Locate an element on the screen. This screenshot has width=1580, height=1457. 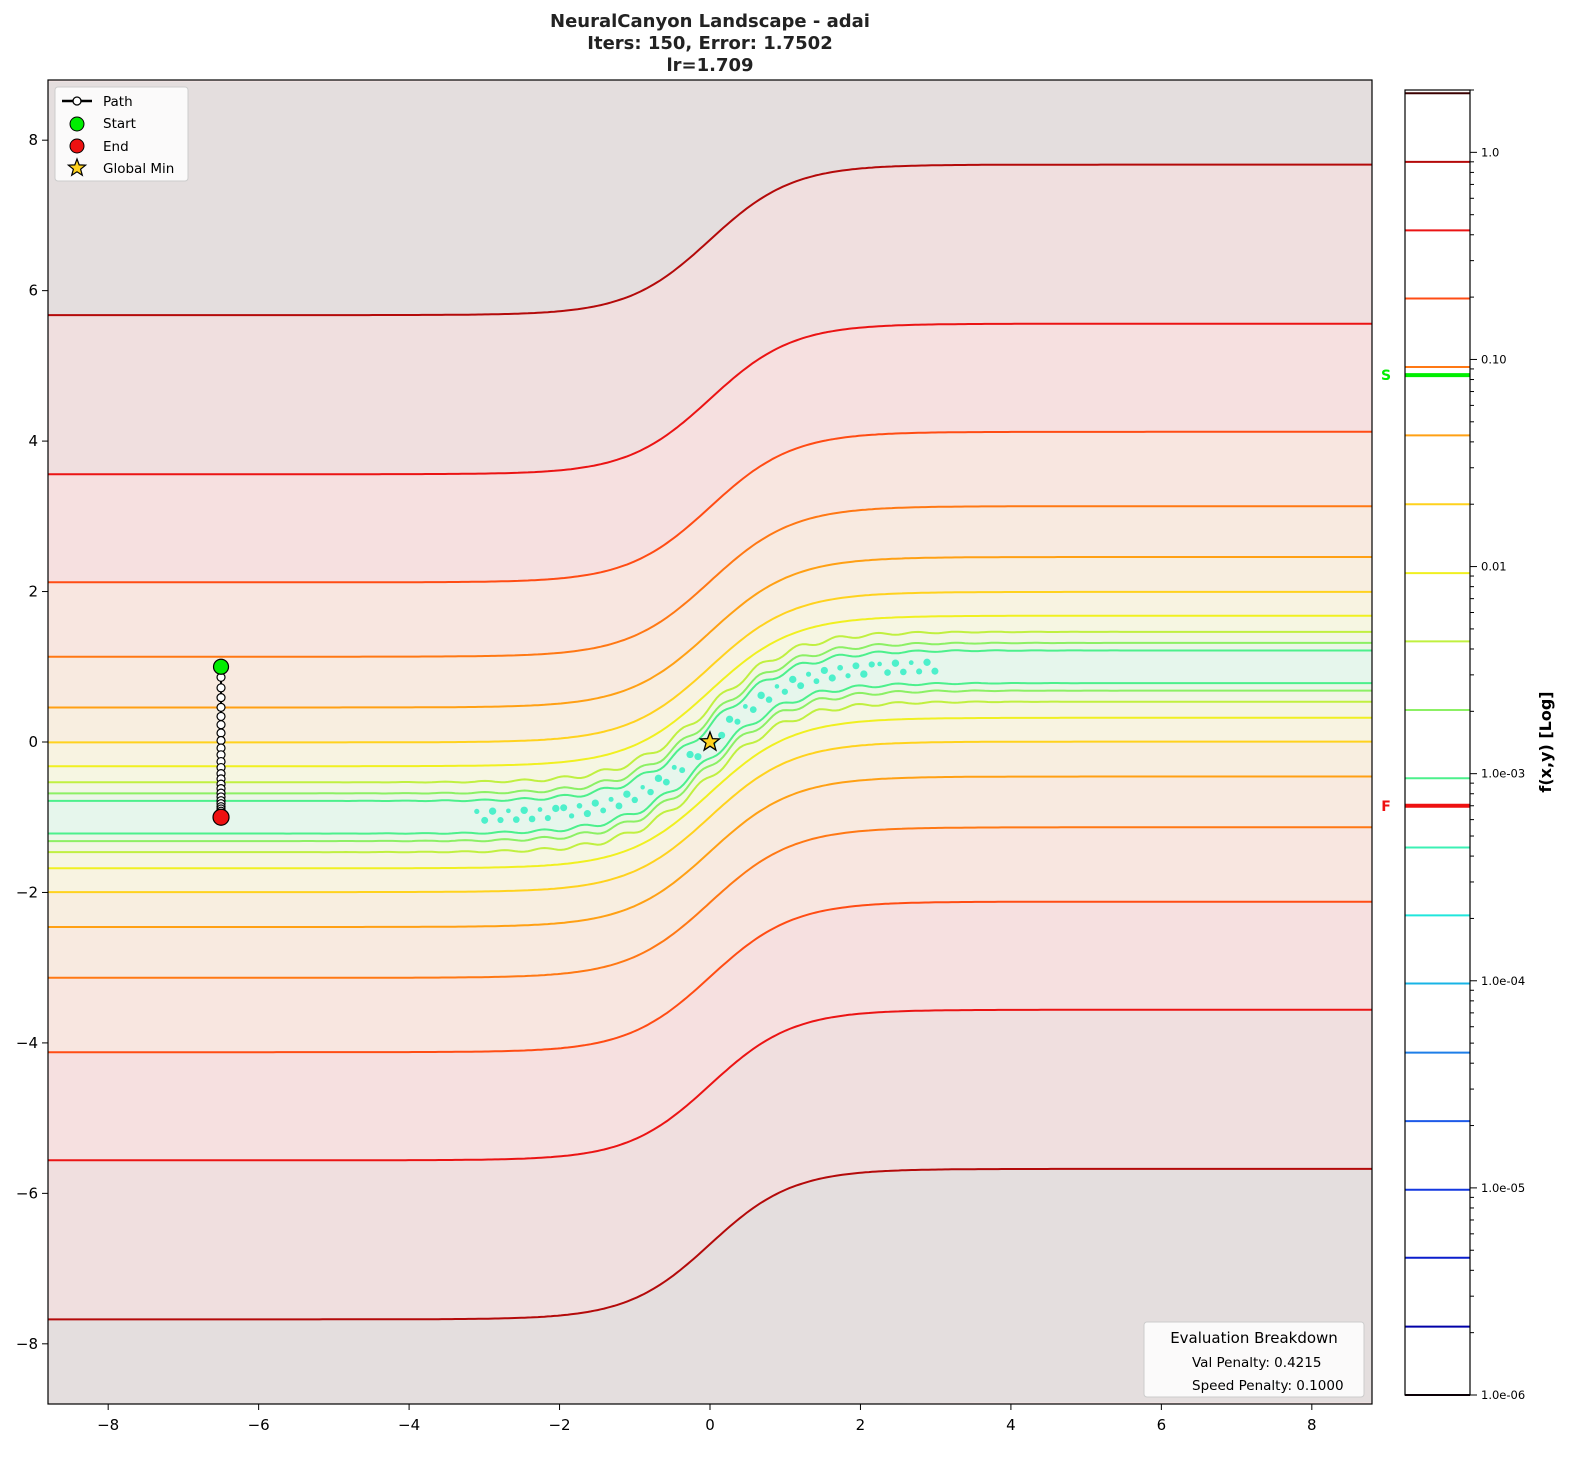
global-min-star is located at coordinates (710, 741).